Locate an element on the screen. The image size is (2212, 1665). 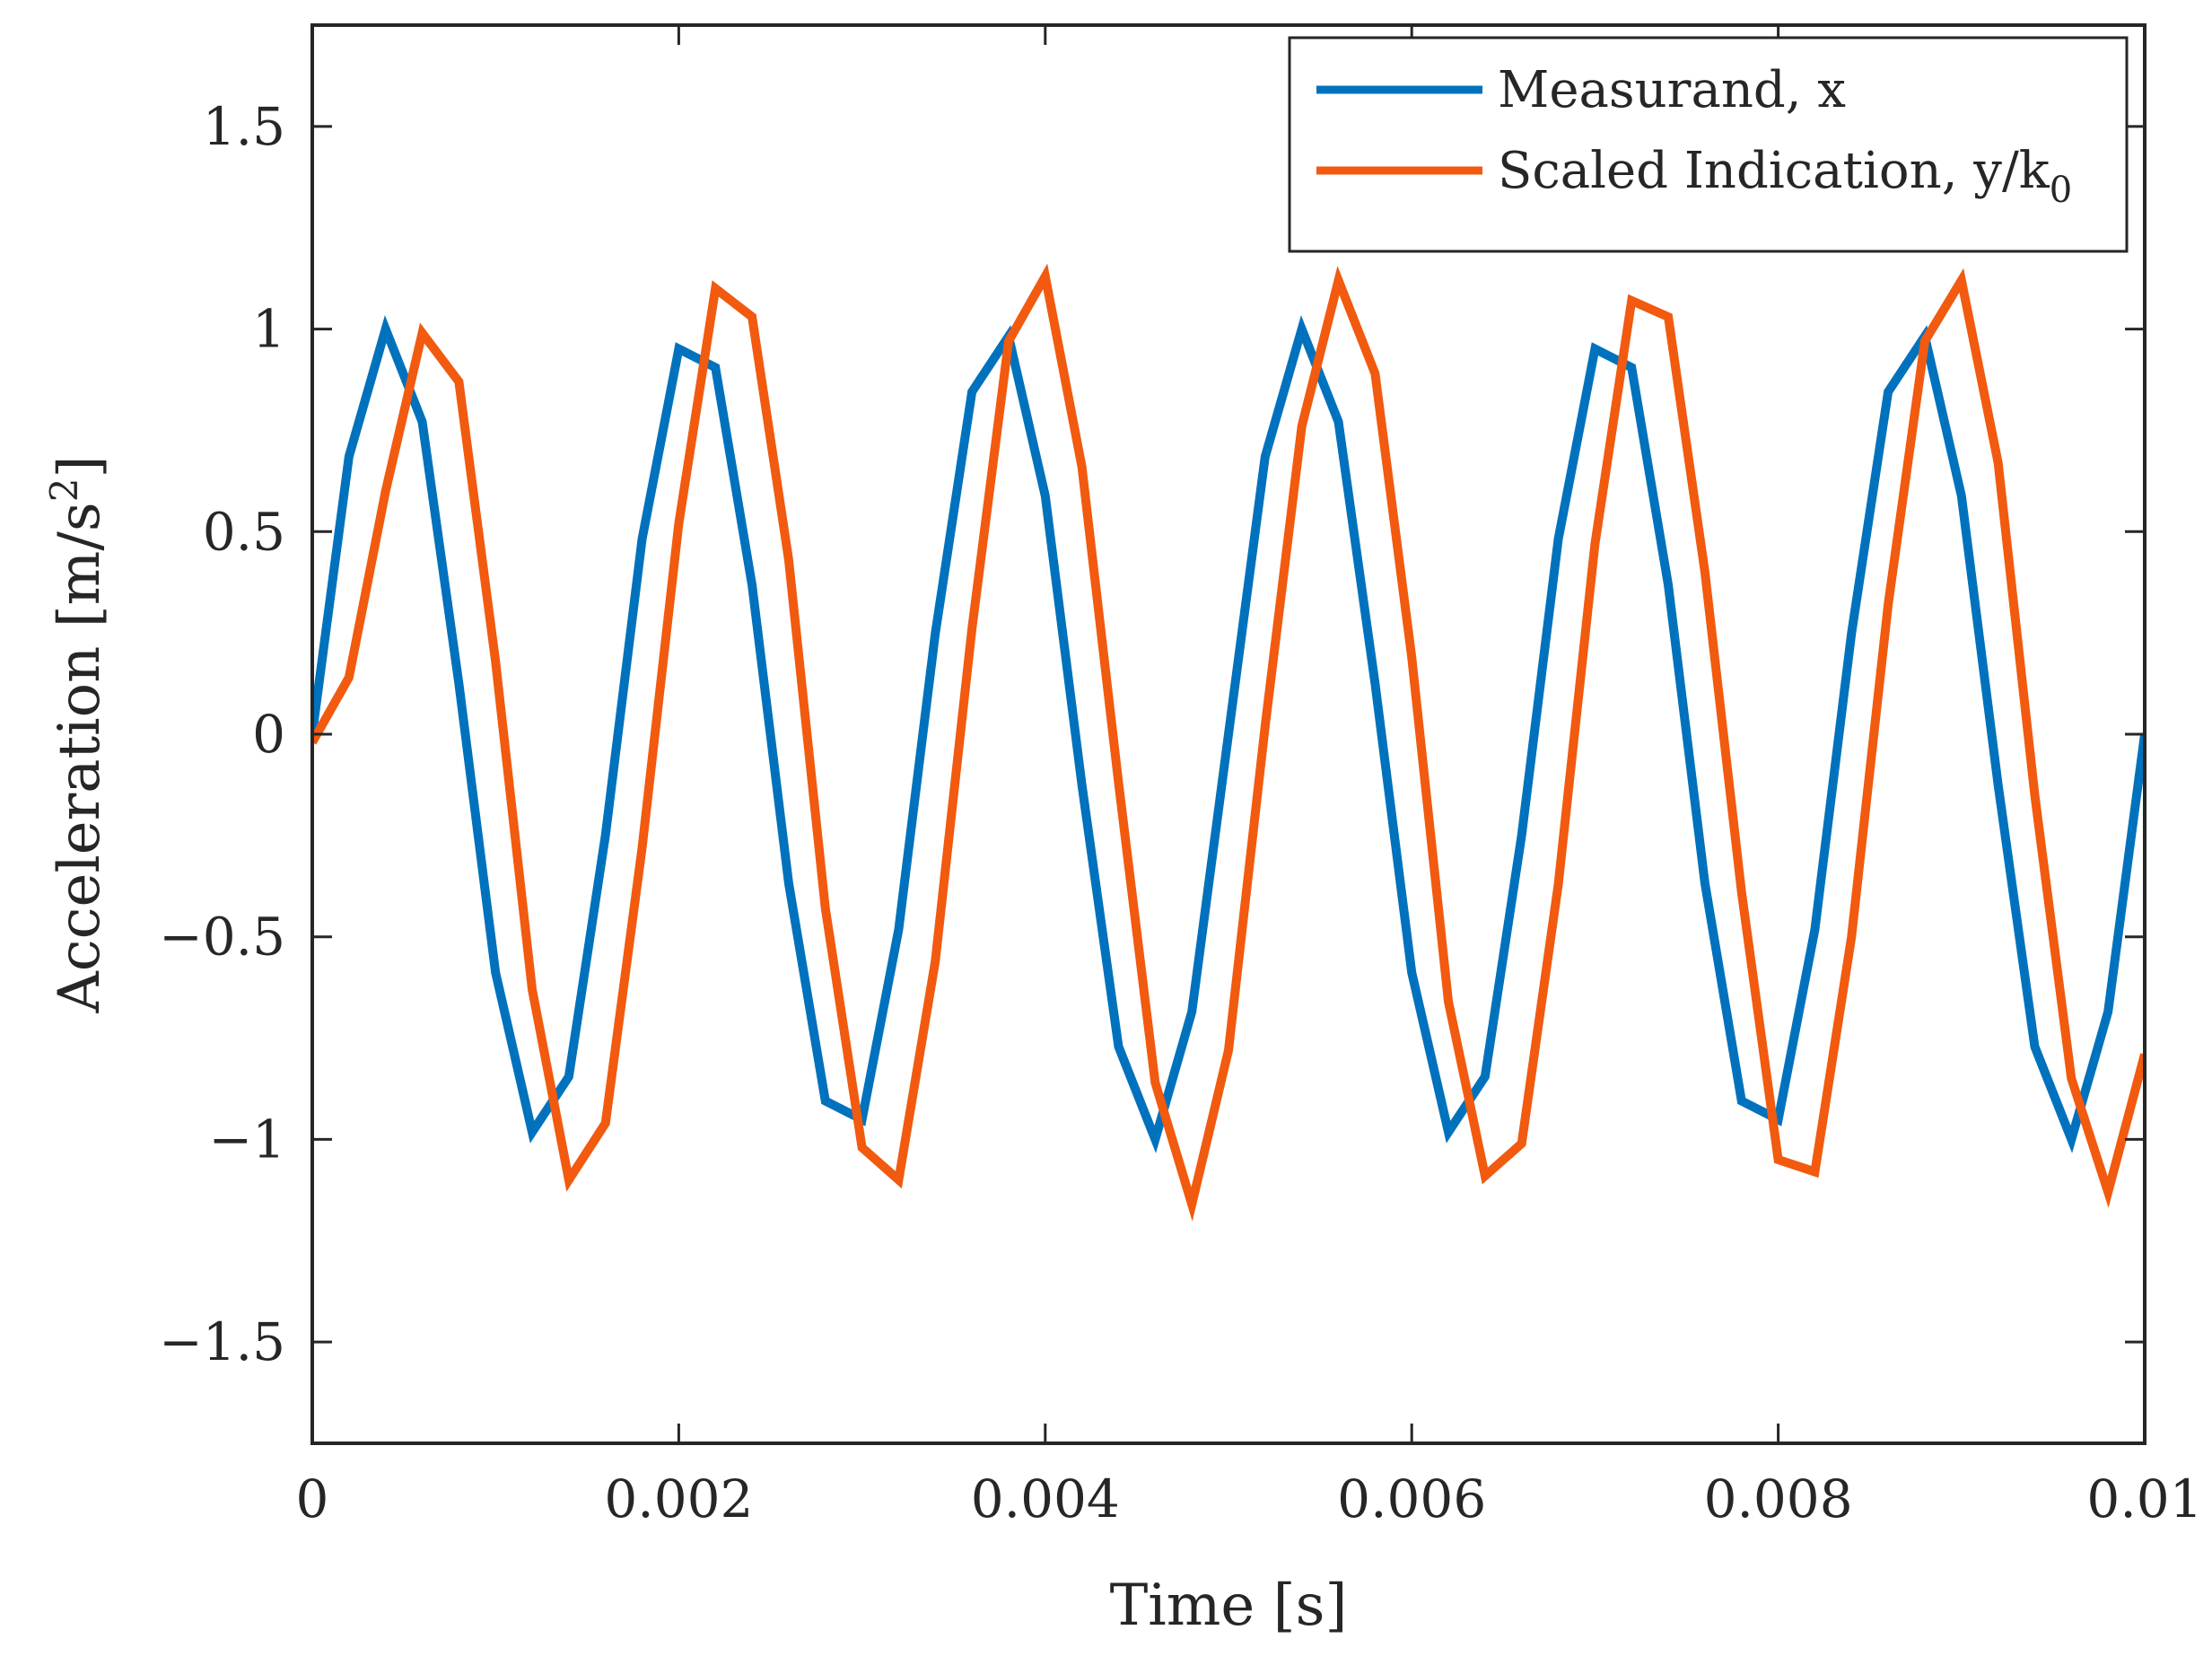
legend-label-scaled-indication: Scaled Indication, y/k0 is located at coordinates (1785, 177).